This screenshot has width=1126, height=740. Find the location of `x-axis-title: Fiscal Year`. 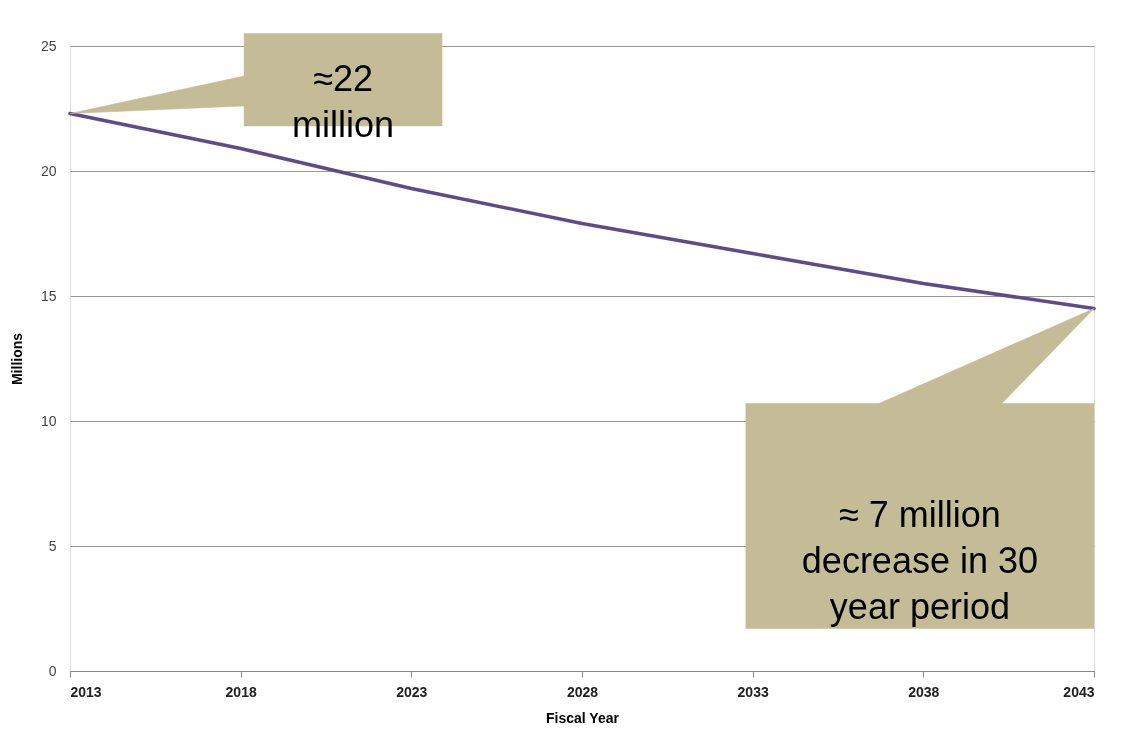

x-axis-title: Fiscal Year is located at coordinates (583, 717).